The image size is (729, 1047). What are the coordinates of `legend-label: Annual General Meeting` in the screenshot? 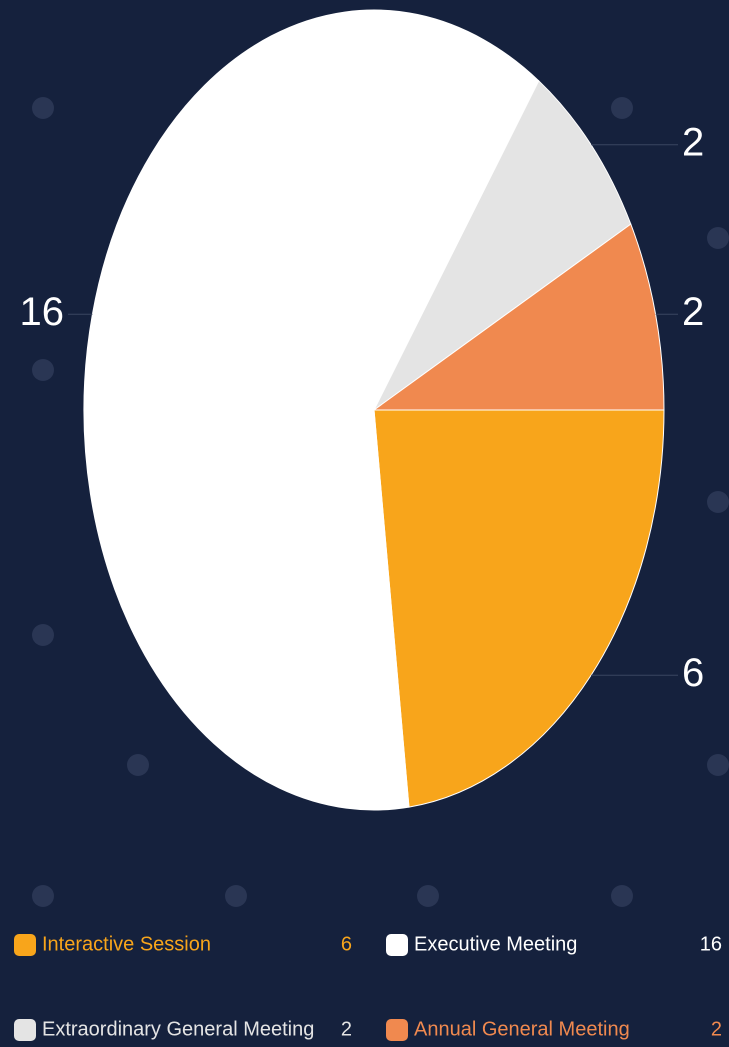 It's located at (522, 1029).